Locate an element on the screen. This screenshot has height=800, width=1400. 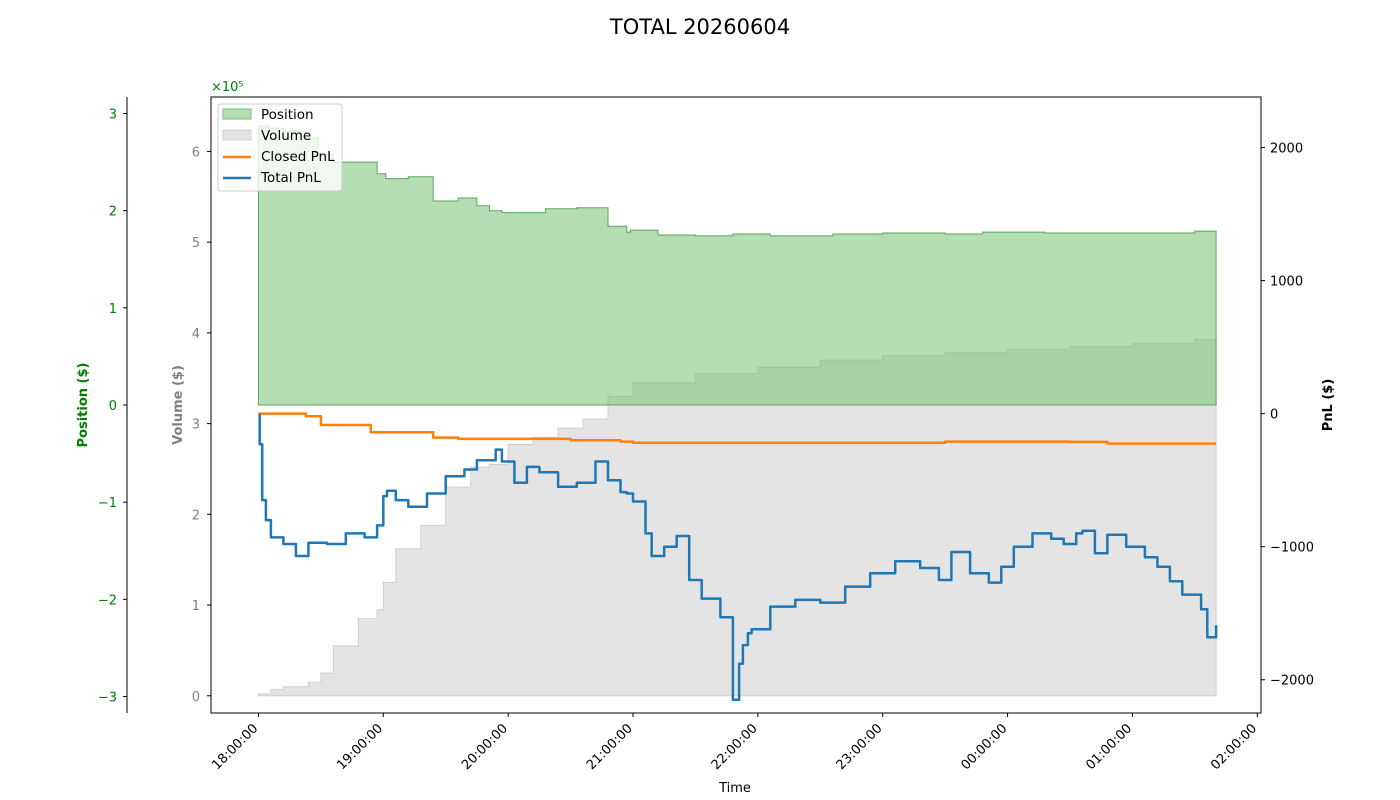
volume-tick-label: 2 is located at coordinates (196, 515).